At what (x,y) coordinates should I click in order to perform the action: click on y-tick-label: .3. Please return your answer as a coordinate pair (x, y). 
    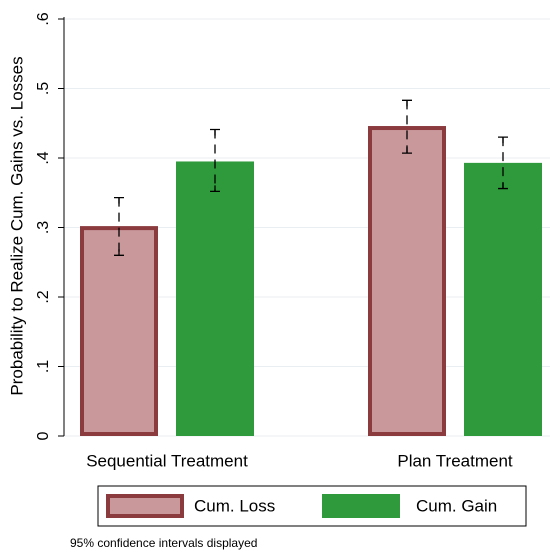
    Looking at the image, I should click on (43, 227).